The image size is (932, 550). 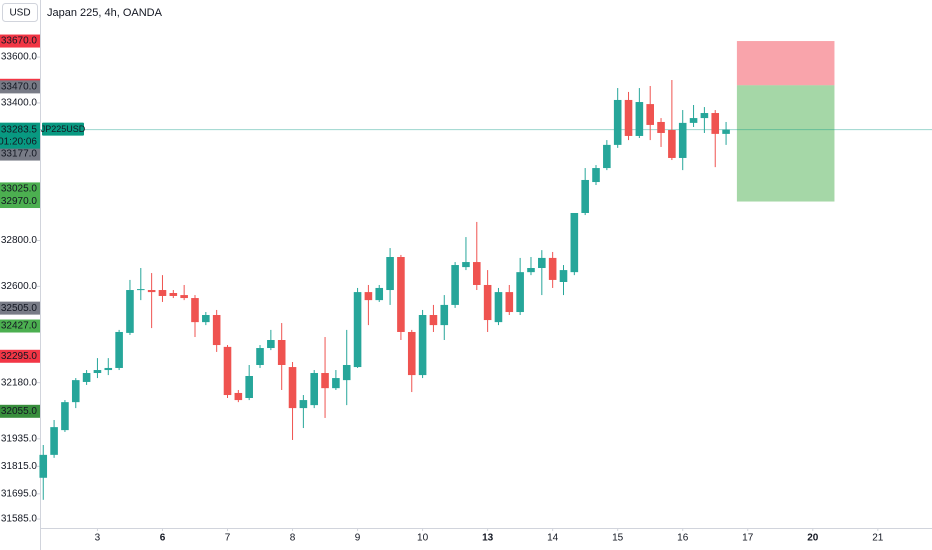 I want to click on x-tick-label: 17, so click(x=748, y=538).